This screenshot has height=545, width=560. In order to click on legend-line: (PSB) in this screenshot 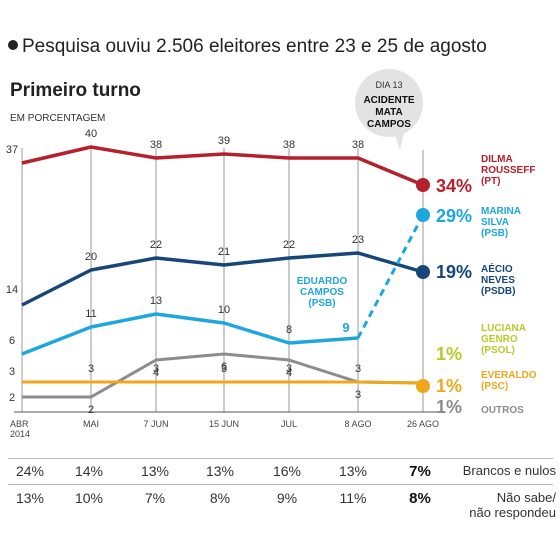, I will do `click(321, 303)`.